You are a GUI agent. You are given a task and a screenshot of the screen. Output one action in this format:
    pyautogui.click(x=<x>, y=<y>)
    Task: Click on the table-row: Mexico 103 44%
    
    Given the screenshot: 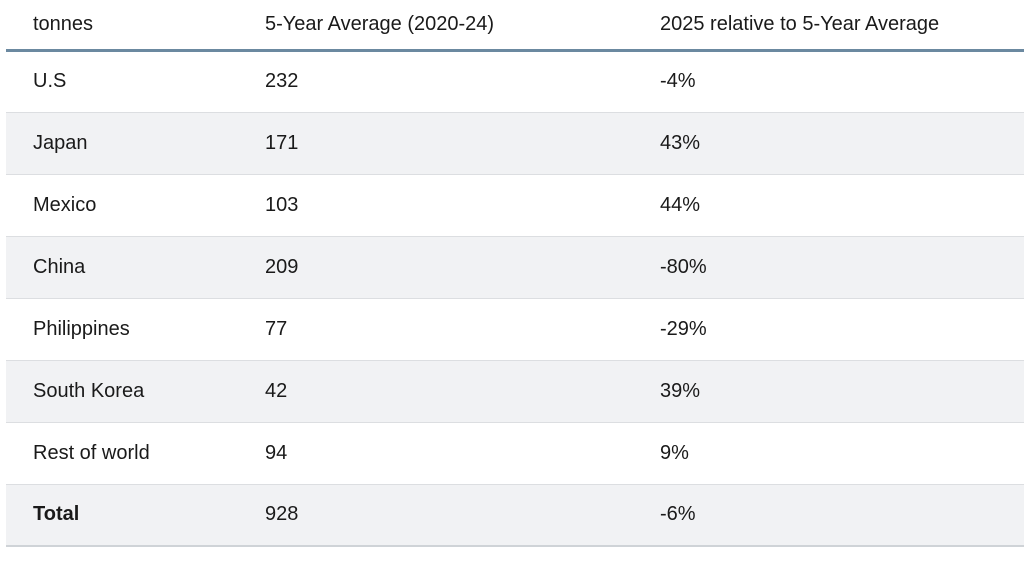 What is the action you would take?
    pyautogui.click(x=515, y=205)
    